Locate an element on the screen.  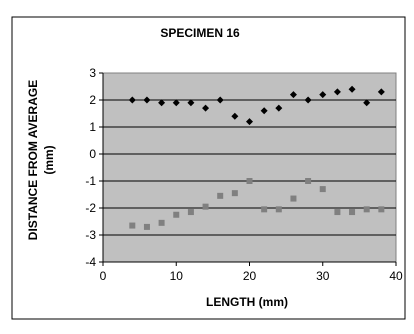
x-tick-label: 40 is located at coordinates (396, 276).